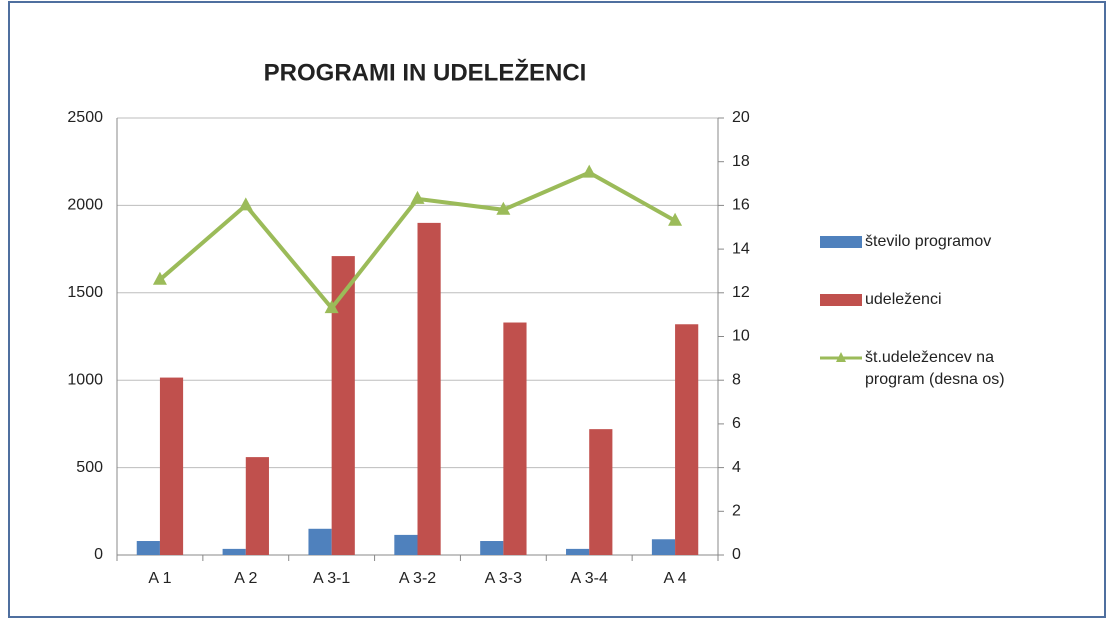 The image size is (1108, 620). I want to click on x-tick-label: A 3-3, so click(503, 578).